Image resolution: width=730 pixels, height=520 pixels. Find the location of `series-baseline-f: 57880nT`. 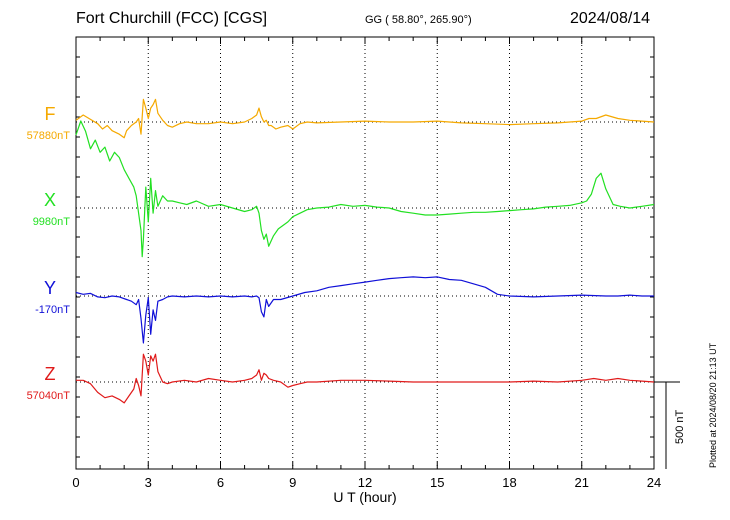

series-baseline-f: 57880nT is located at coordinates (49, 136).